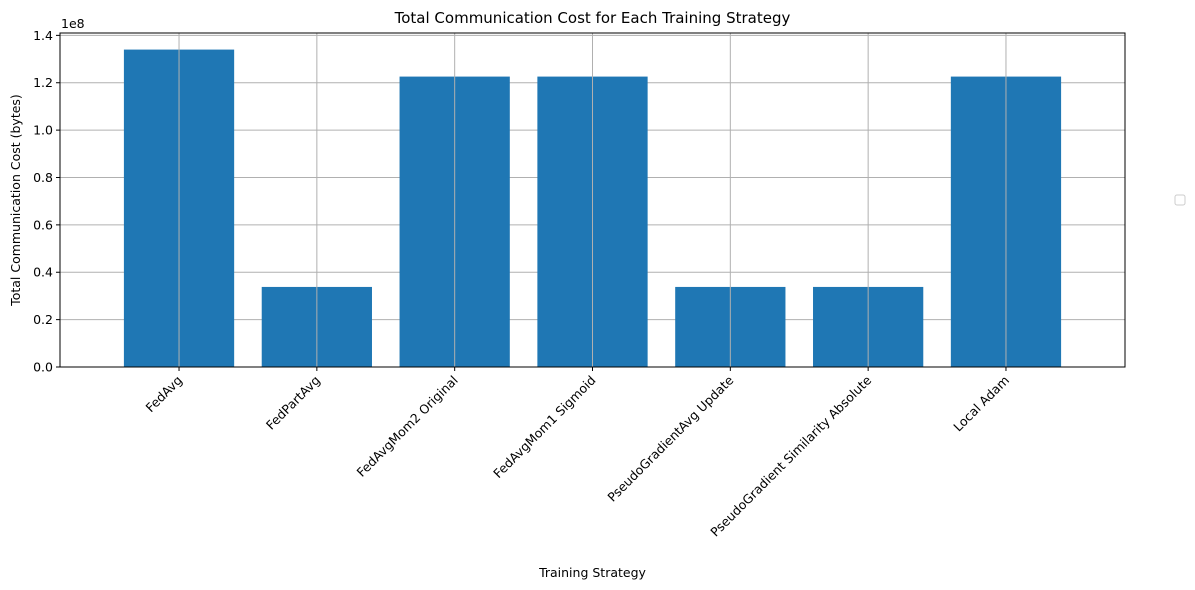 The width and height of the screenshot is (1195, 590). What do you see at coordinates (43, 82) in the screenshot?
I see `y-tick-label: 1.2` at bounding box center [43, 82].